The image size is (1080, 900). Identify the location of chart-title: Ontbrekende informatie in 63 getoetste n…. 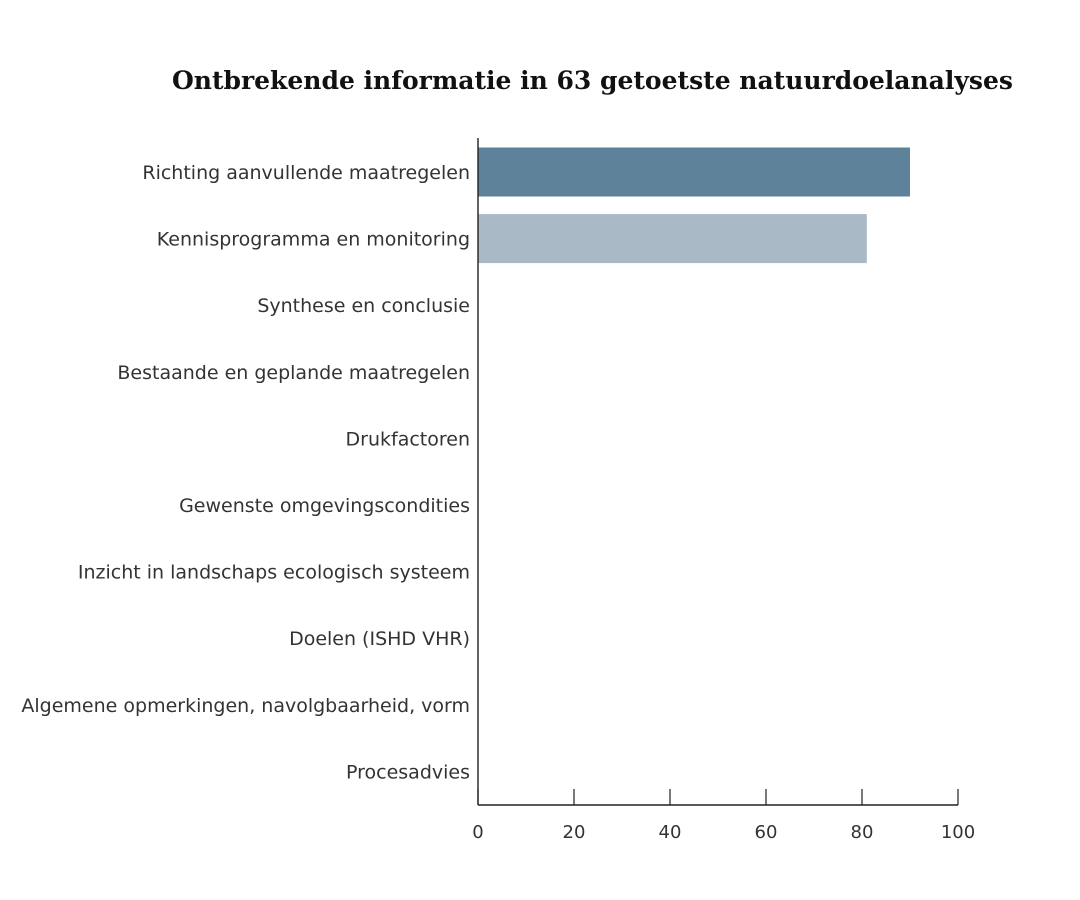
(592, 80).